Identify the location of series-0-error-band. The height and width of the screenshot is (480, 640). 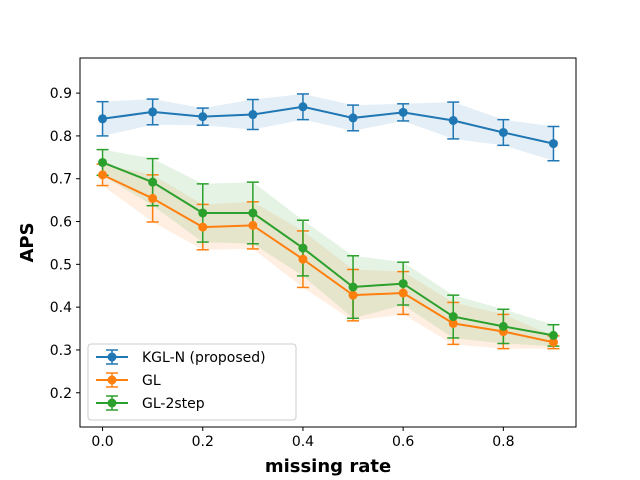
(328, 127).